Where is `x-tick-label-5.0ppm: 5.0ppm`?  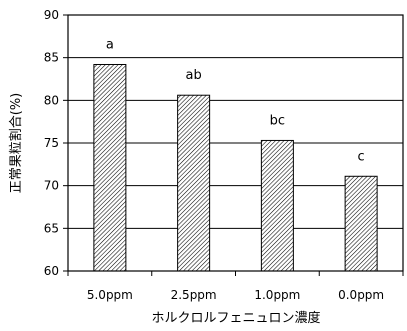
x-tick-label-5.0ppm: 5.0ppm is located at coordinates (110, 295).